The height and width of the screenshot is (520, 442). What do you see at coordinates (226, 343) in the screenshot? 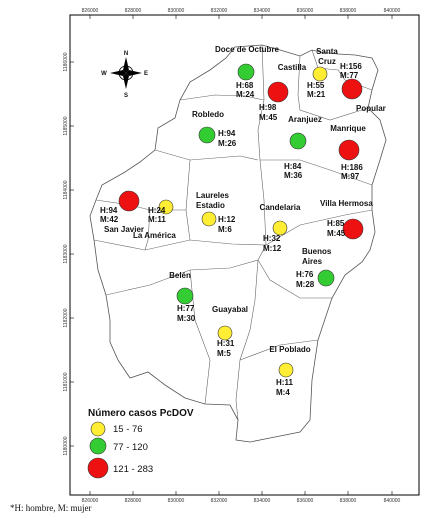
I see `male-count: H:31` at bounding box center [226, 343].